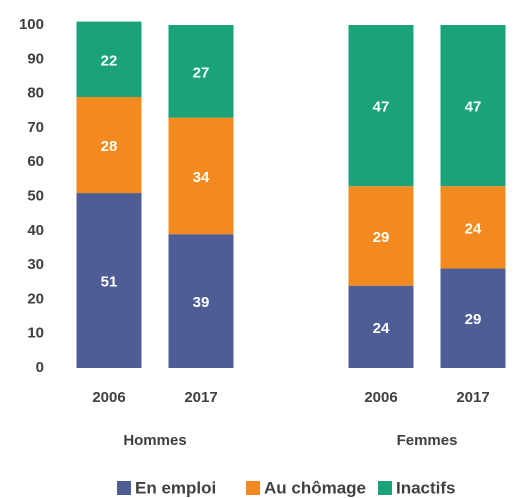  What do you see at coordinates (154, 440) in the screenshot?
I see `group-label: Hommes` at bounding box center [154, 440].